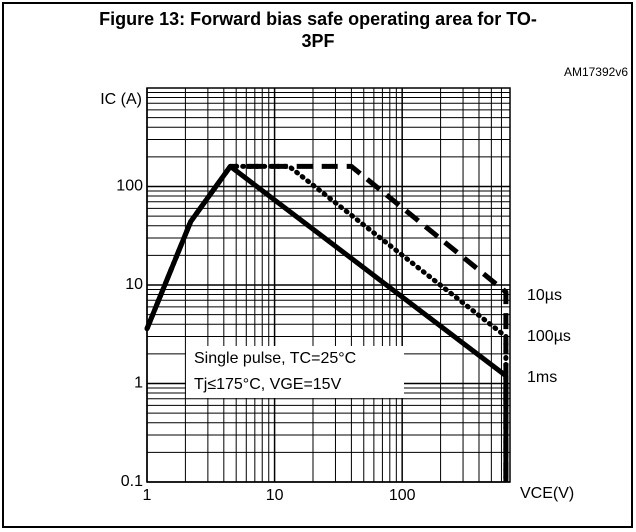 Image resolution: width=636 pixels, height=532 pixels. I want to click on y-tick-label: 0.1, so click(132, 481).